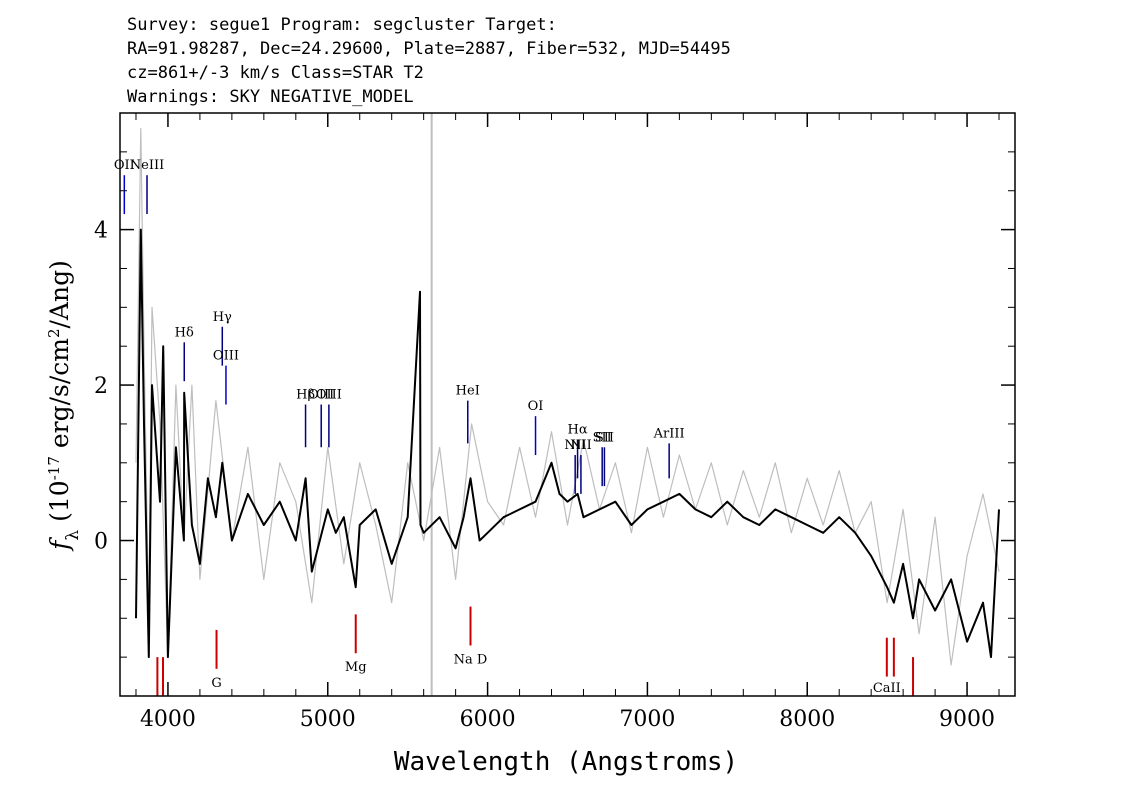 The height and width of the screenshot is (810, 1134). Describe the element at coordinates (101, 231) in the screenshot. I see `y-tick-label: 4` at that location.